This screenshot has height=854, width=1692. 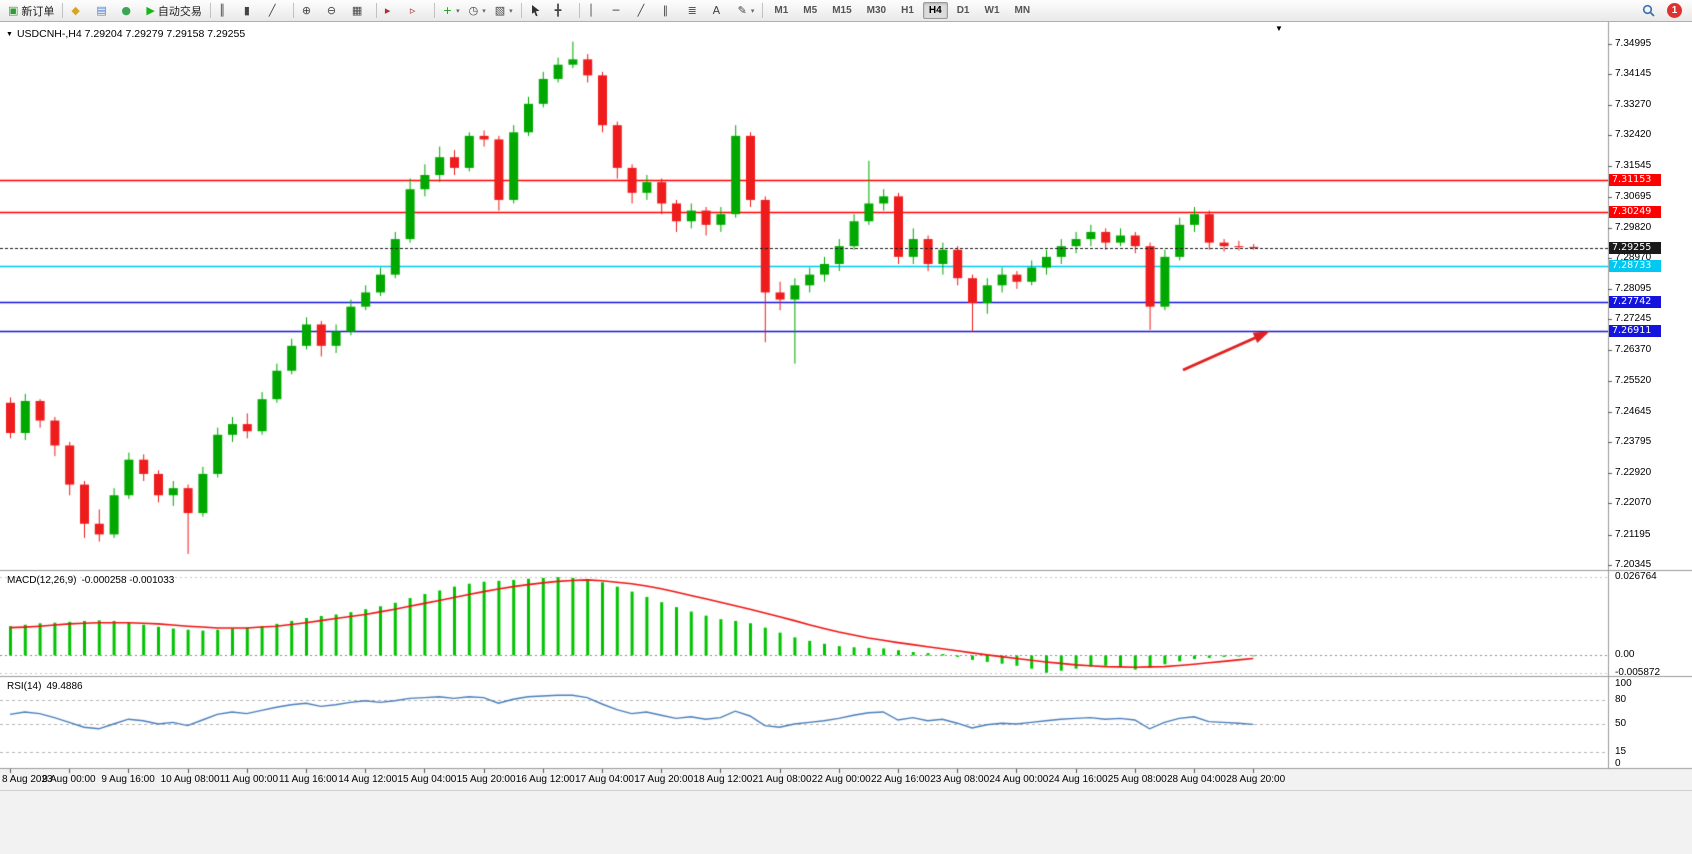 I want to click on notification-badge: 1, so click(x=1674, y=10).